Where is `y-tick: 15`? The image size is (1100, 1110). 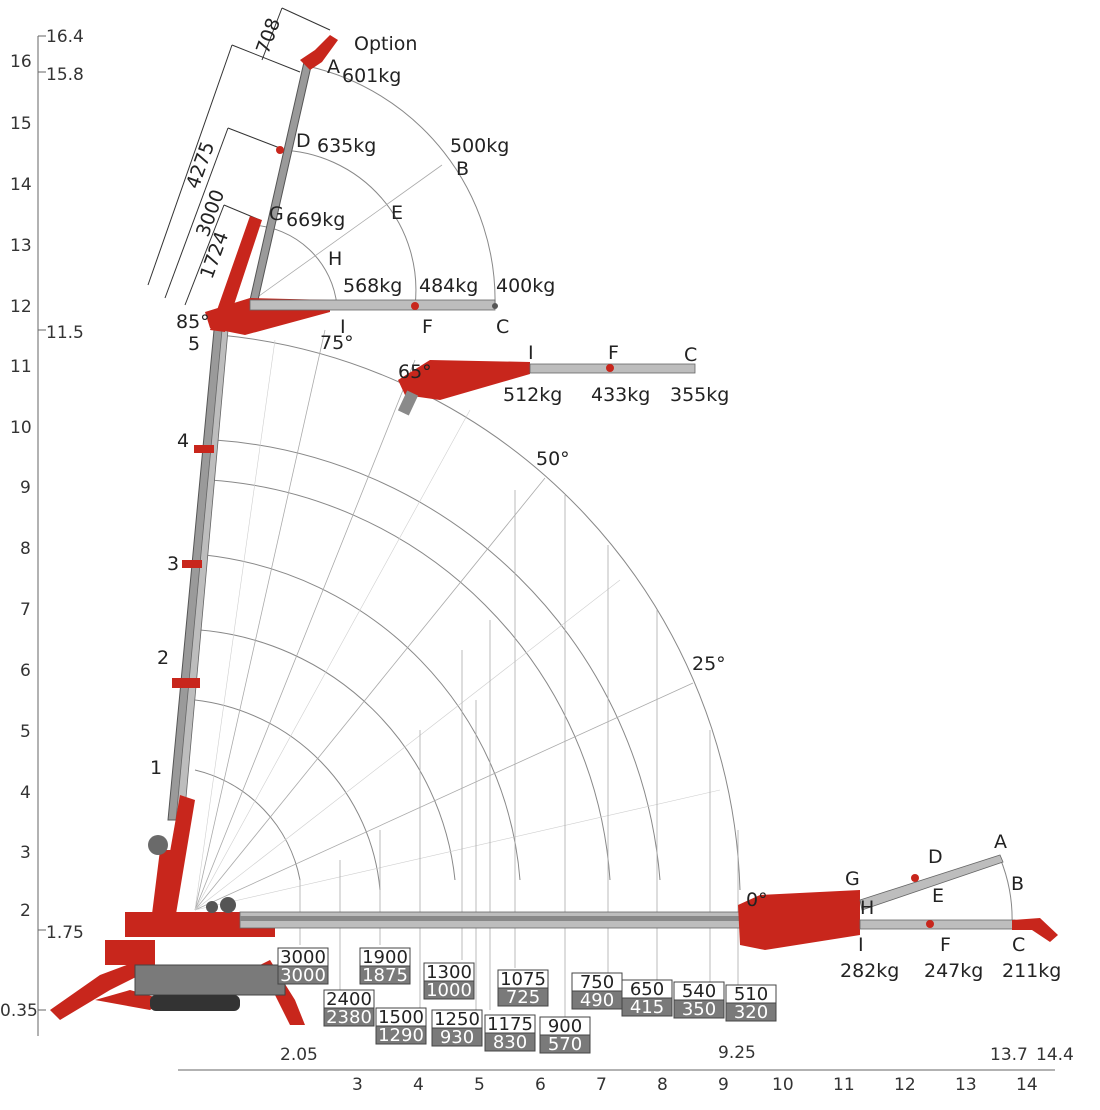 y-tick: 15 is located at coordinates (21, 124).